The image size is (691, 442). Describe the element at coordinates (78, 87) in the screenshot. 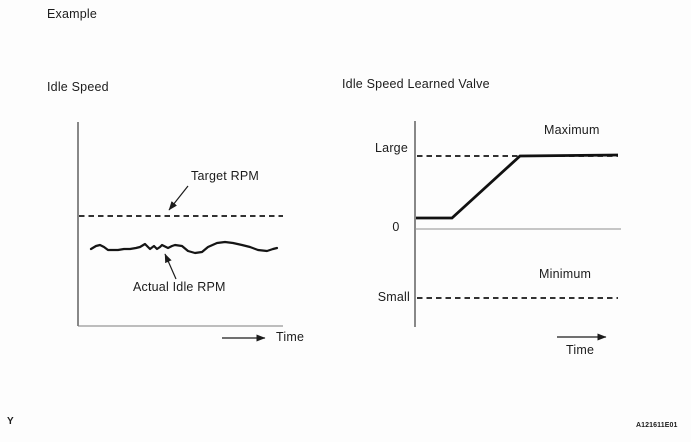

I see `left-chart-title: Idle Speed` at that location.